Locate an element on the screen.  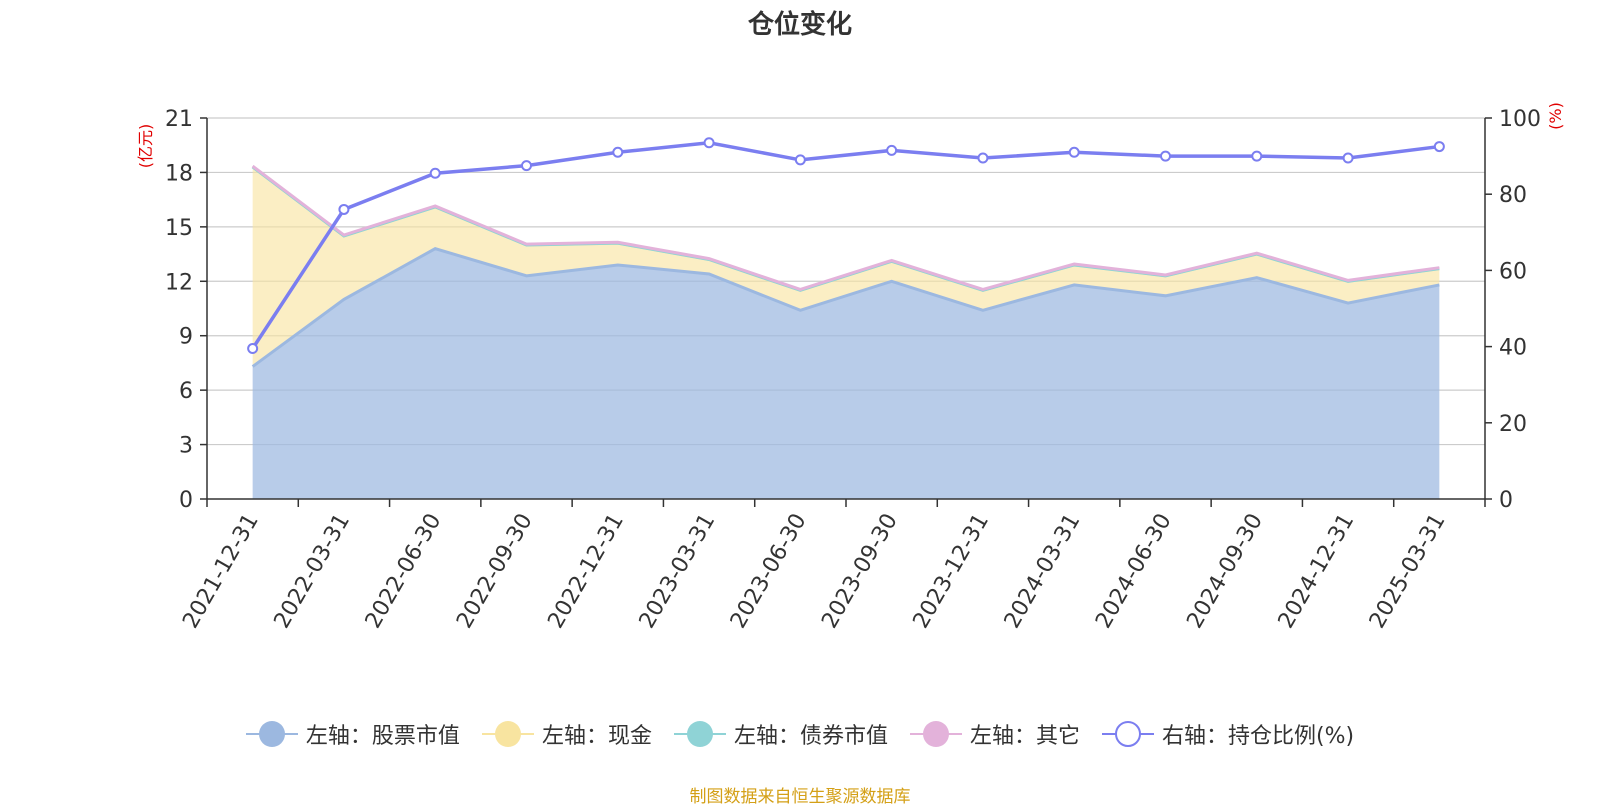
legend-bond-label: 左轴：债券市值 is located at coordinates (810, 736).